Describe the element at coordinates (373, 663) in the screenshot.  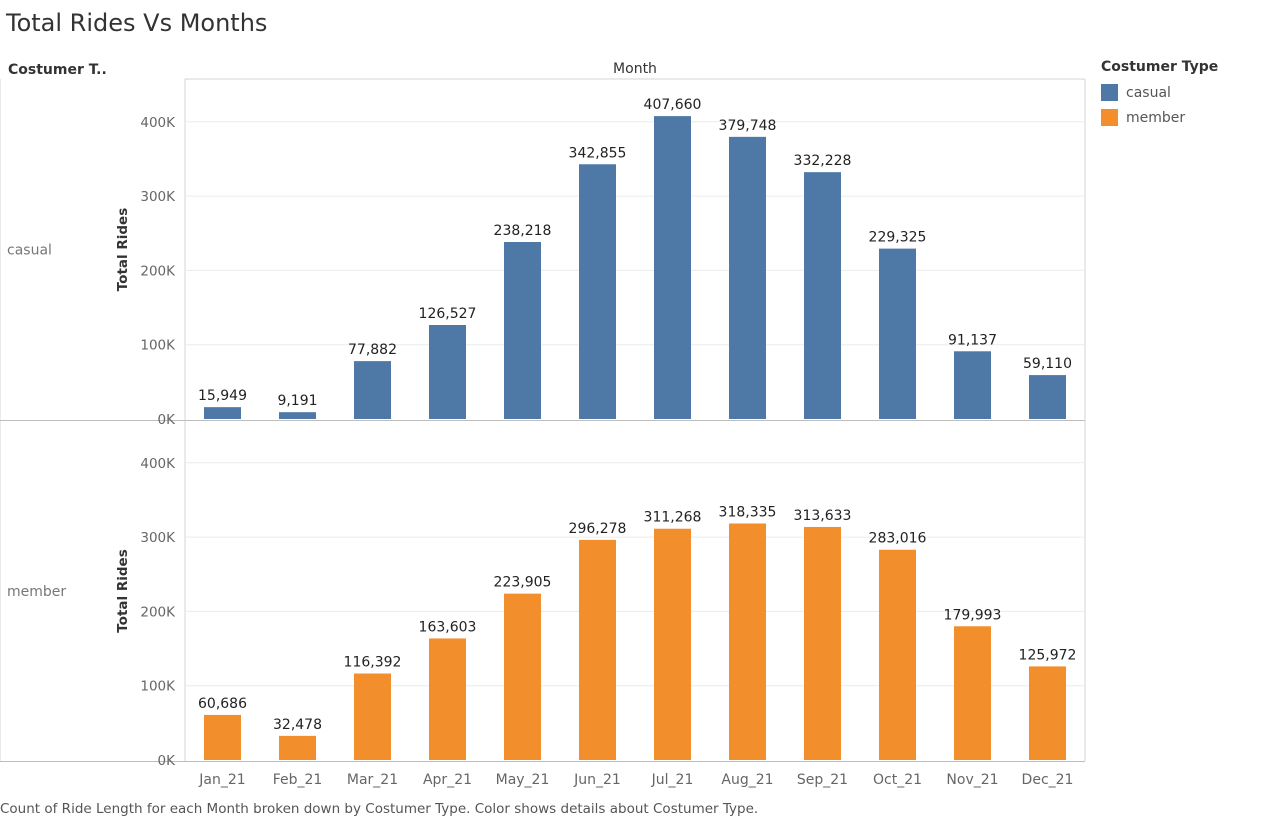
I see `bar-value-label-member: 116,392` at that location.